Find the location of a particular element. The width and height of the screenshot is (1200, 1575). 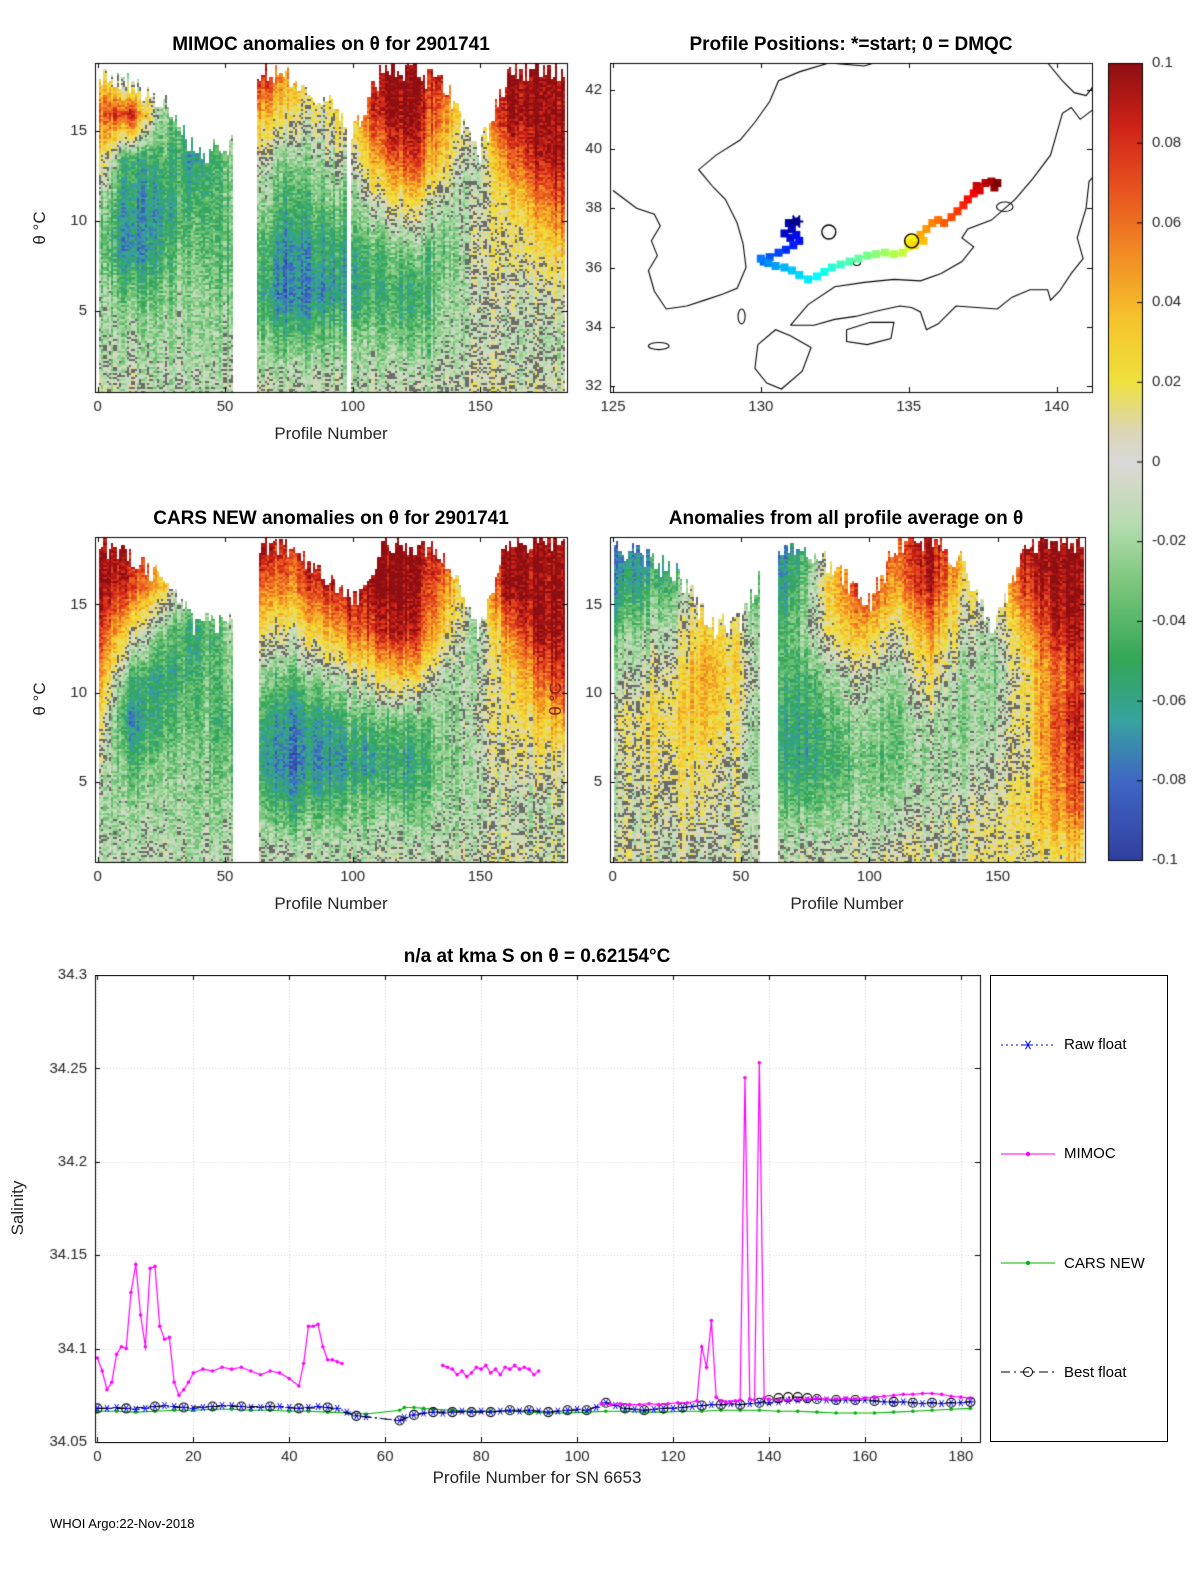

salinity-xlabel: Profile Number for SN 6653 is located at coordinates (537, 1477).